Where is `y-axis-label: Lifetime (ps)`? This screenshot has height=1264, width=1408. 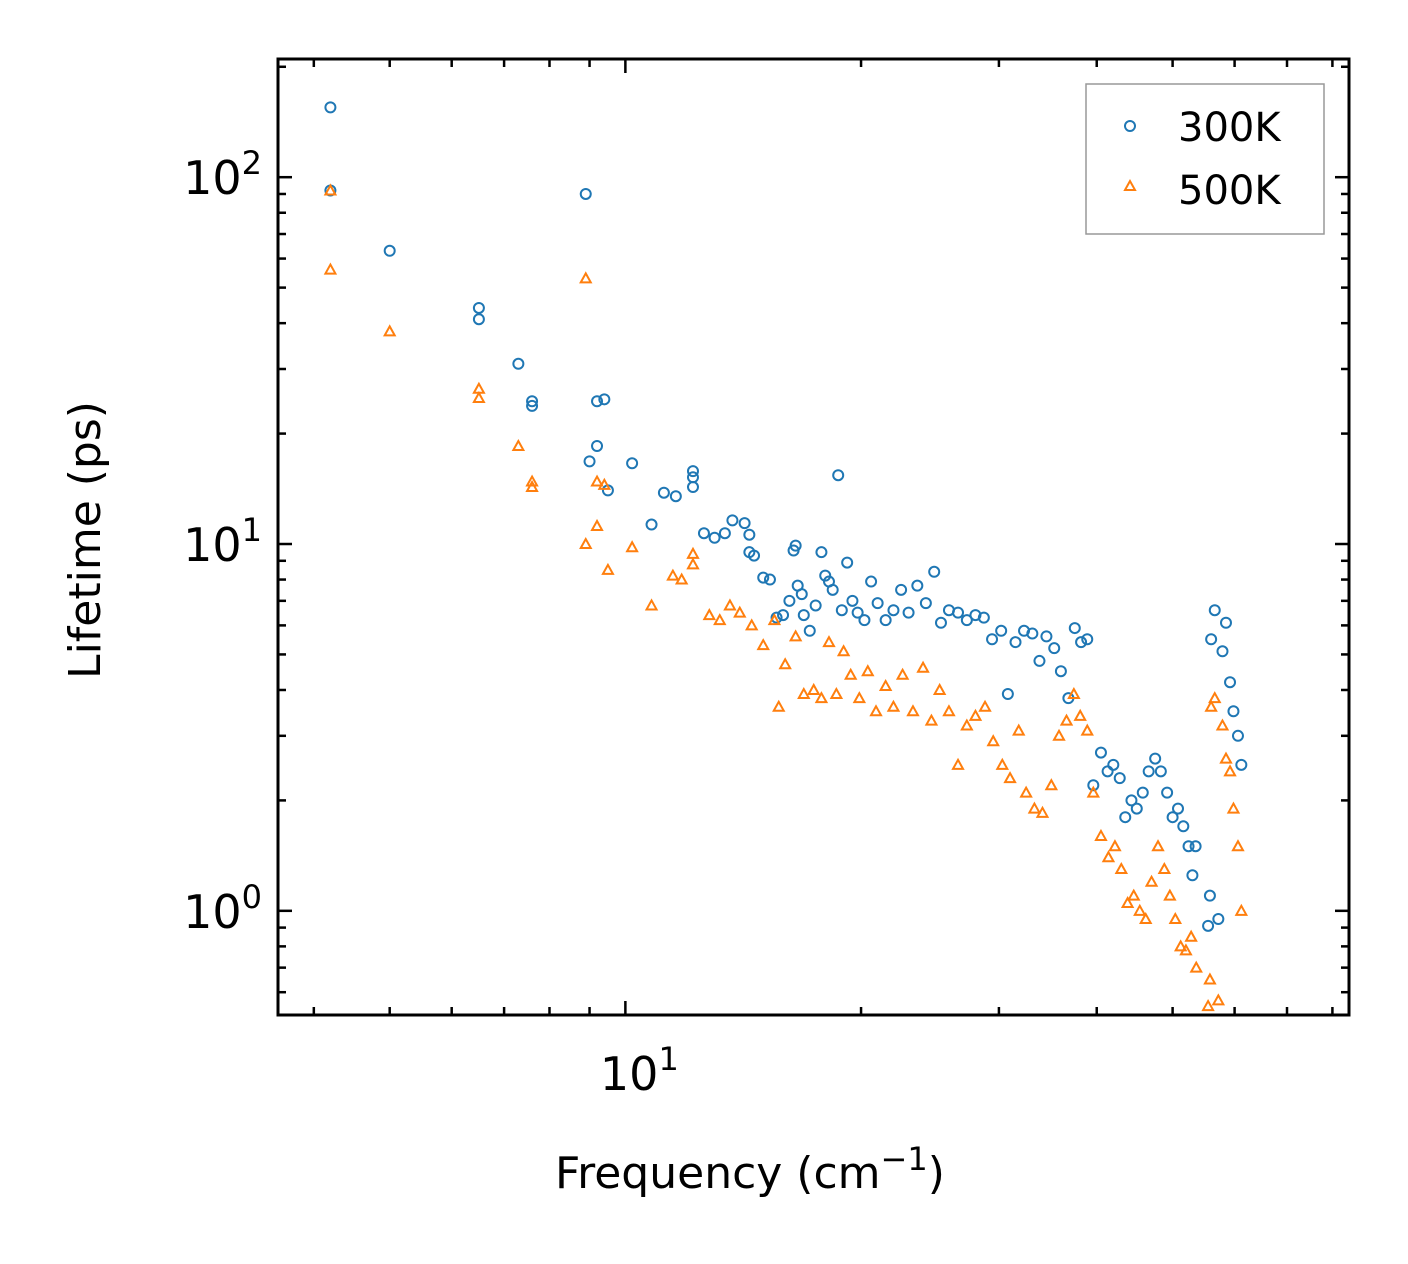 y-axis-label: Lifetime (ps) is located at coordinates (85, 540).